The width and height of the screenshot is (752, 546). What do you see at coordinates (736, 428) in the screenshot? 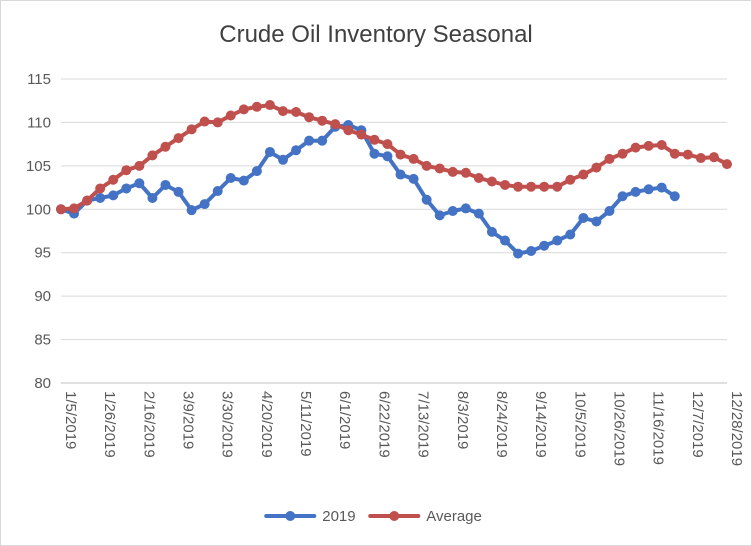
I see `x-tick-label: 12/28/2019` at bounding box center [736, 428].